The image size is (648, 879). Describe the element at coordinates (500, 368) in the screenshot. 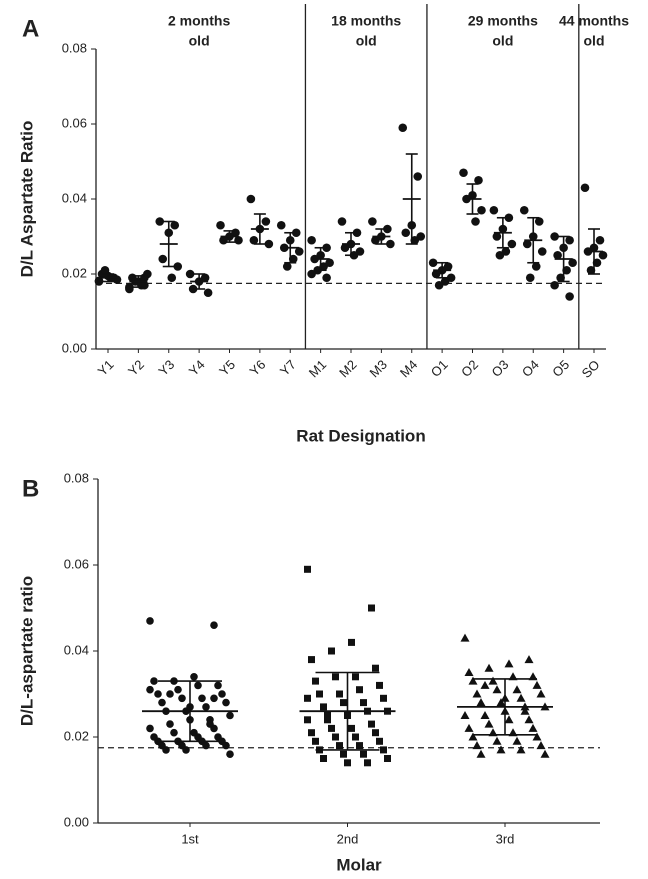

I see `x-tick-label: O3` at that location.